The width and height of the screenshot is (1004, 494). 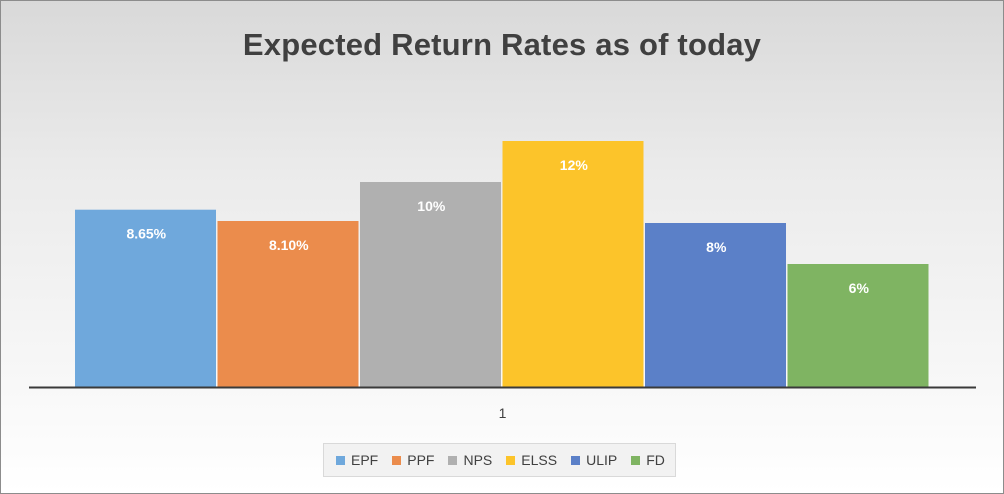 I want to click on legend-label: PPF, so click(x=421, y=460).